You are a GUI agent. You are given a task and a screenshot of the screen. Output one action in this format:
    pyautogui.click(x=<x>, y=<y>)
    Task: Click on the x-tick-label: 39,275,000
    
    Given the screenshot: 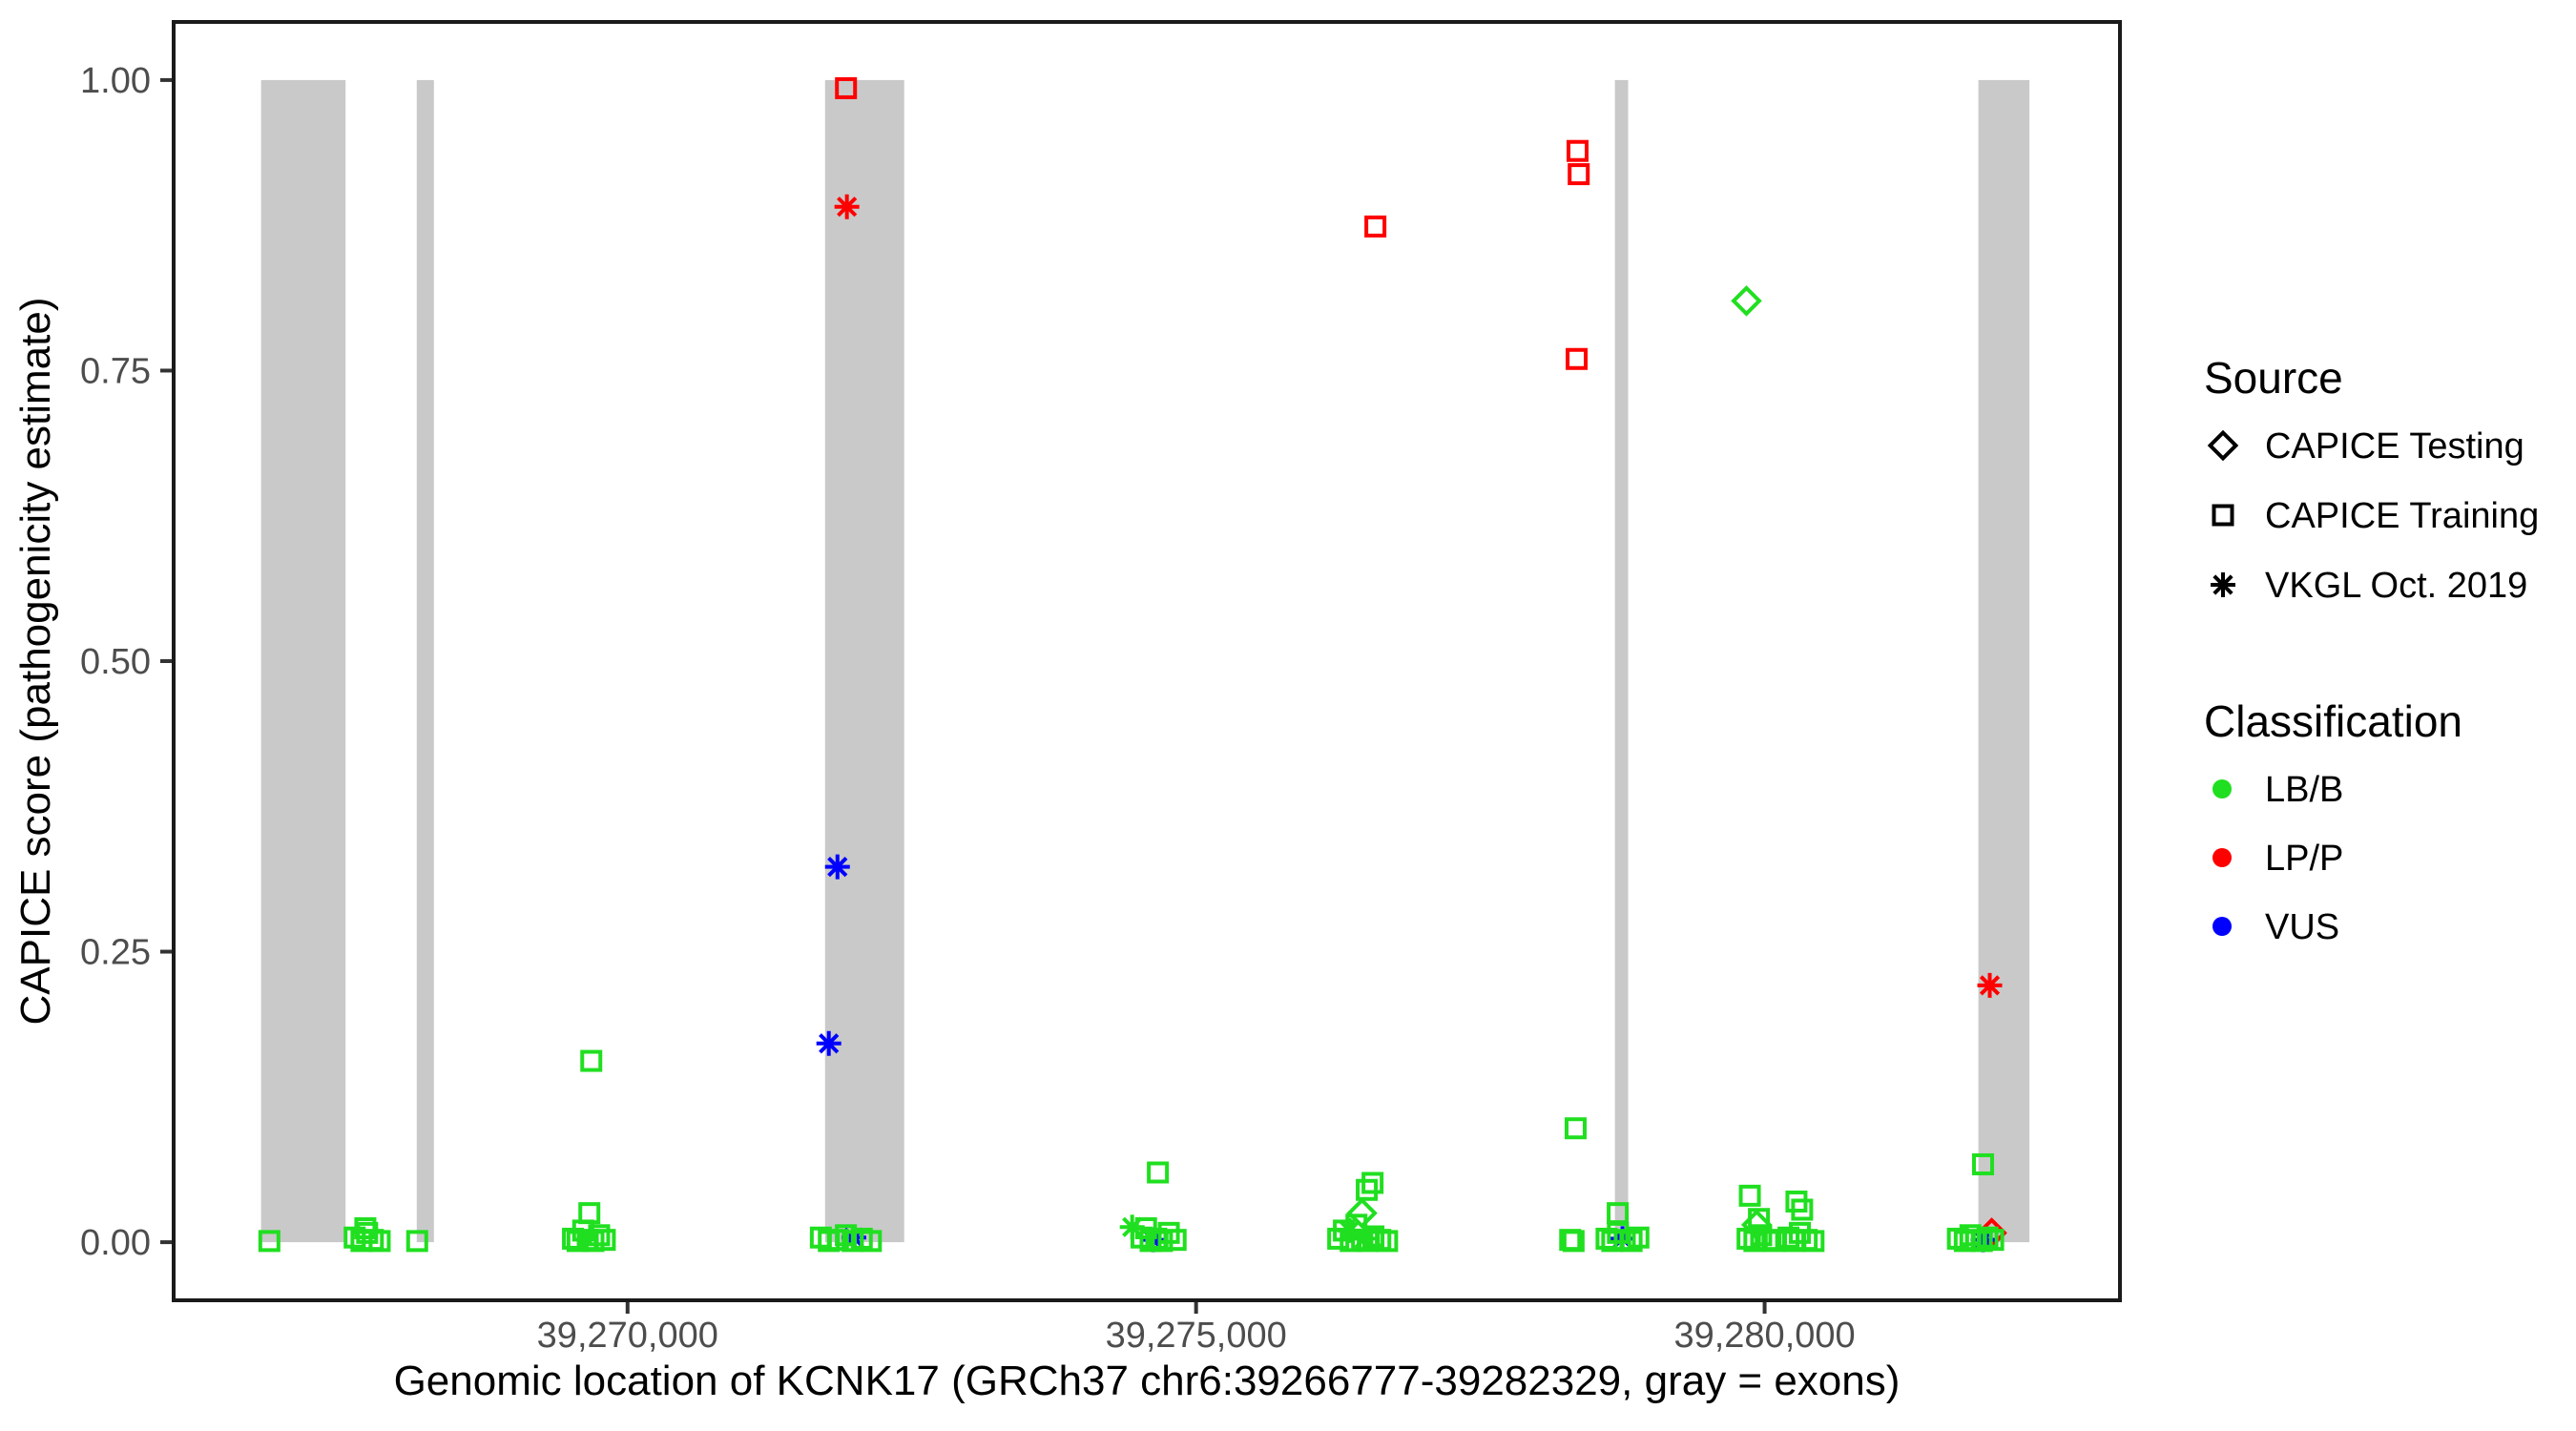 What is the action you would take?
    pyautogui.click(x=1196, y=1336)
    